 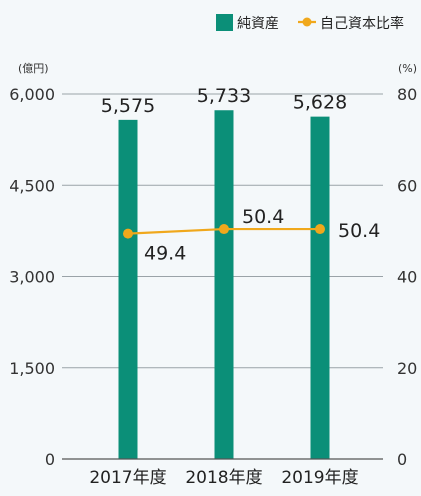 I want to click on bar-value-label: 5,628, so click(x=320, y=103).